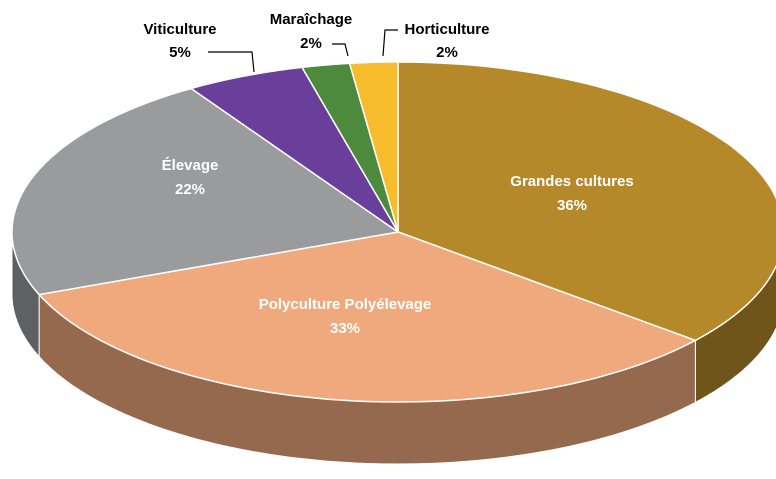  I want to click on slice-label: Maraîchage, so click(311, 19).